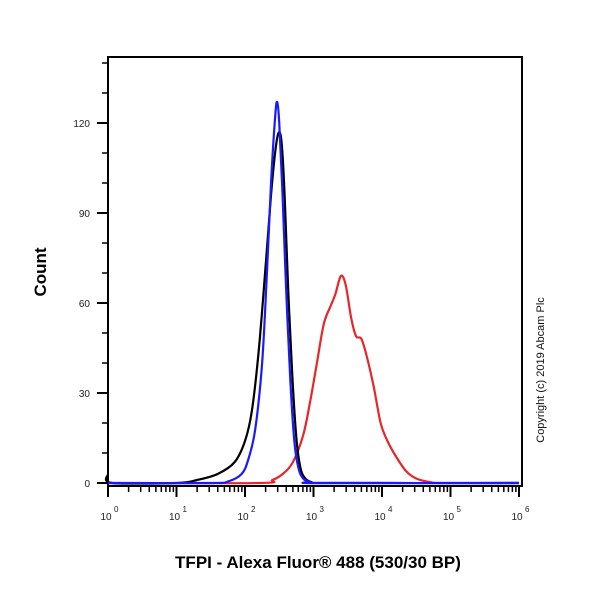 The width and height of the screenshot is (600, 600). I want to click on y-axis-title: Count, so click(40, 271).